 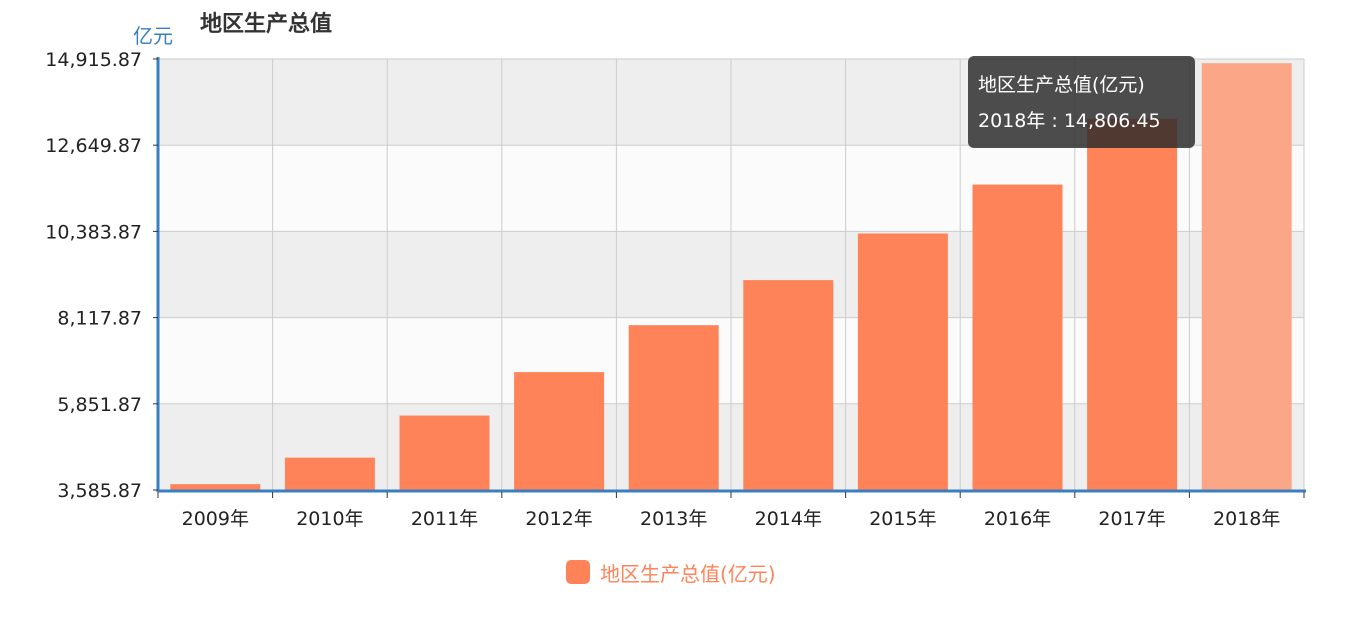 I want to click on chart-title: 地区生产总值, so click(x=266, y=24).